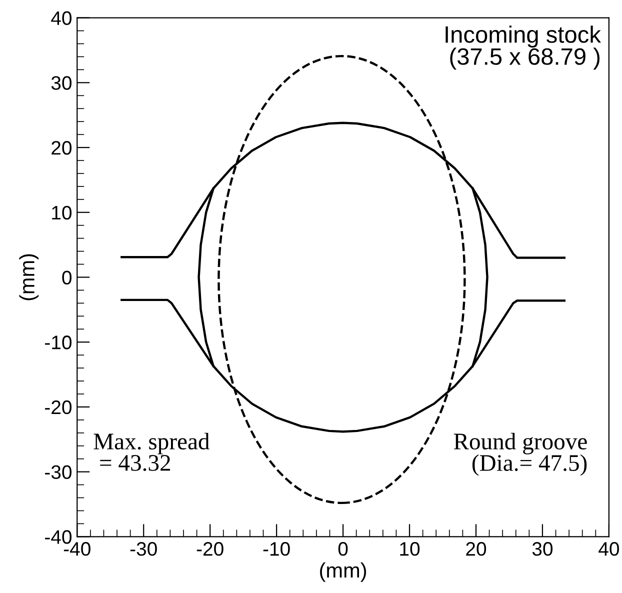 This screenshot has width=622, height=593. I want to click on annotation: Round groove (Dia.= 47.5), so click(520, 454).